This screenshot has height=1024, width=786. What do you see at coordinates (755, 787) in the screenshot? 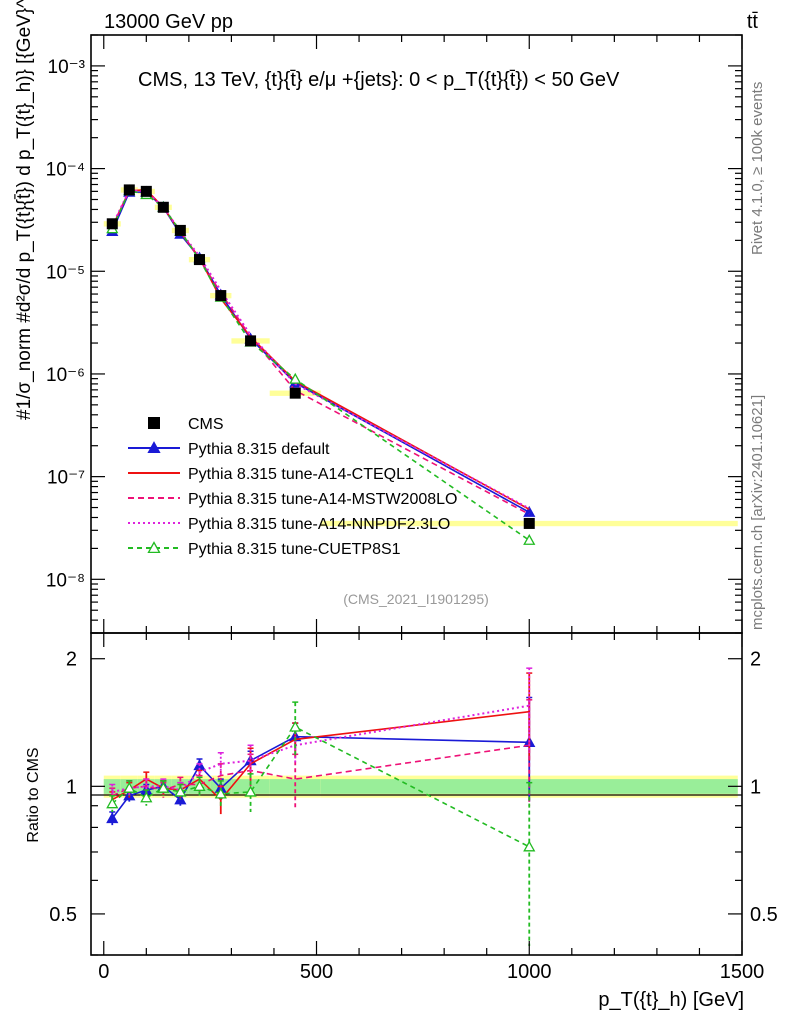
I see `ratio-tick-label-right: 1` at bounding box center [755, 787].